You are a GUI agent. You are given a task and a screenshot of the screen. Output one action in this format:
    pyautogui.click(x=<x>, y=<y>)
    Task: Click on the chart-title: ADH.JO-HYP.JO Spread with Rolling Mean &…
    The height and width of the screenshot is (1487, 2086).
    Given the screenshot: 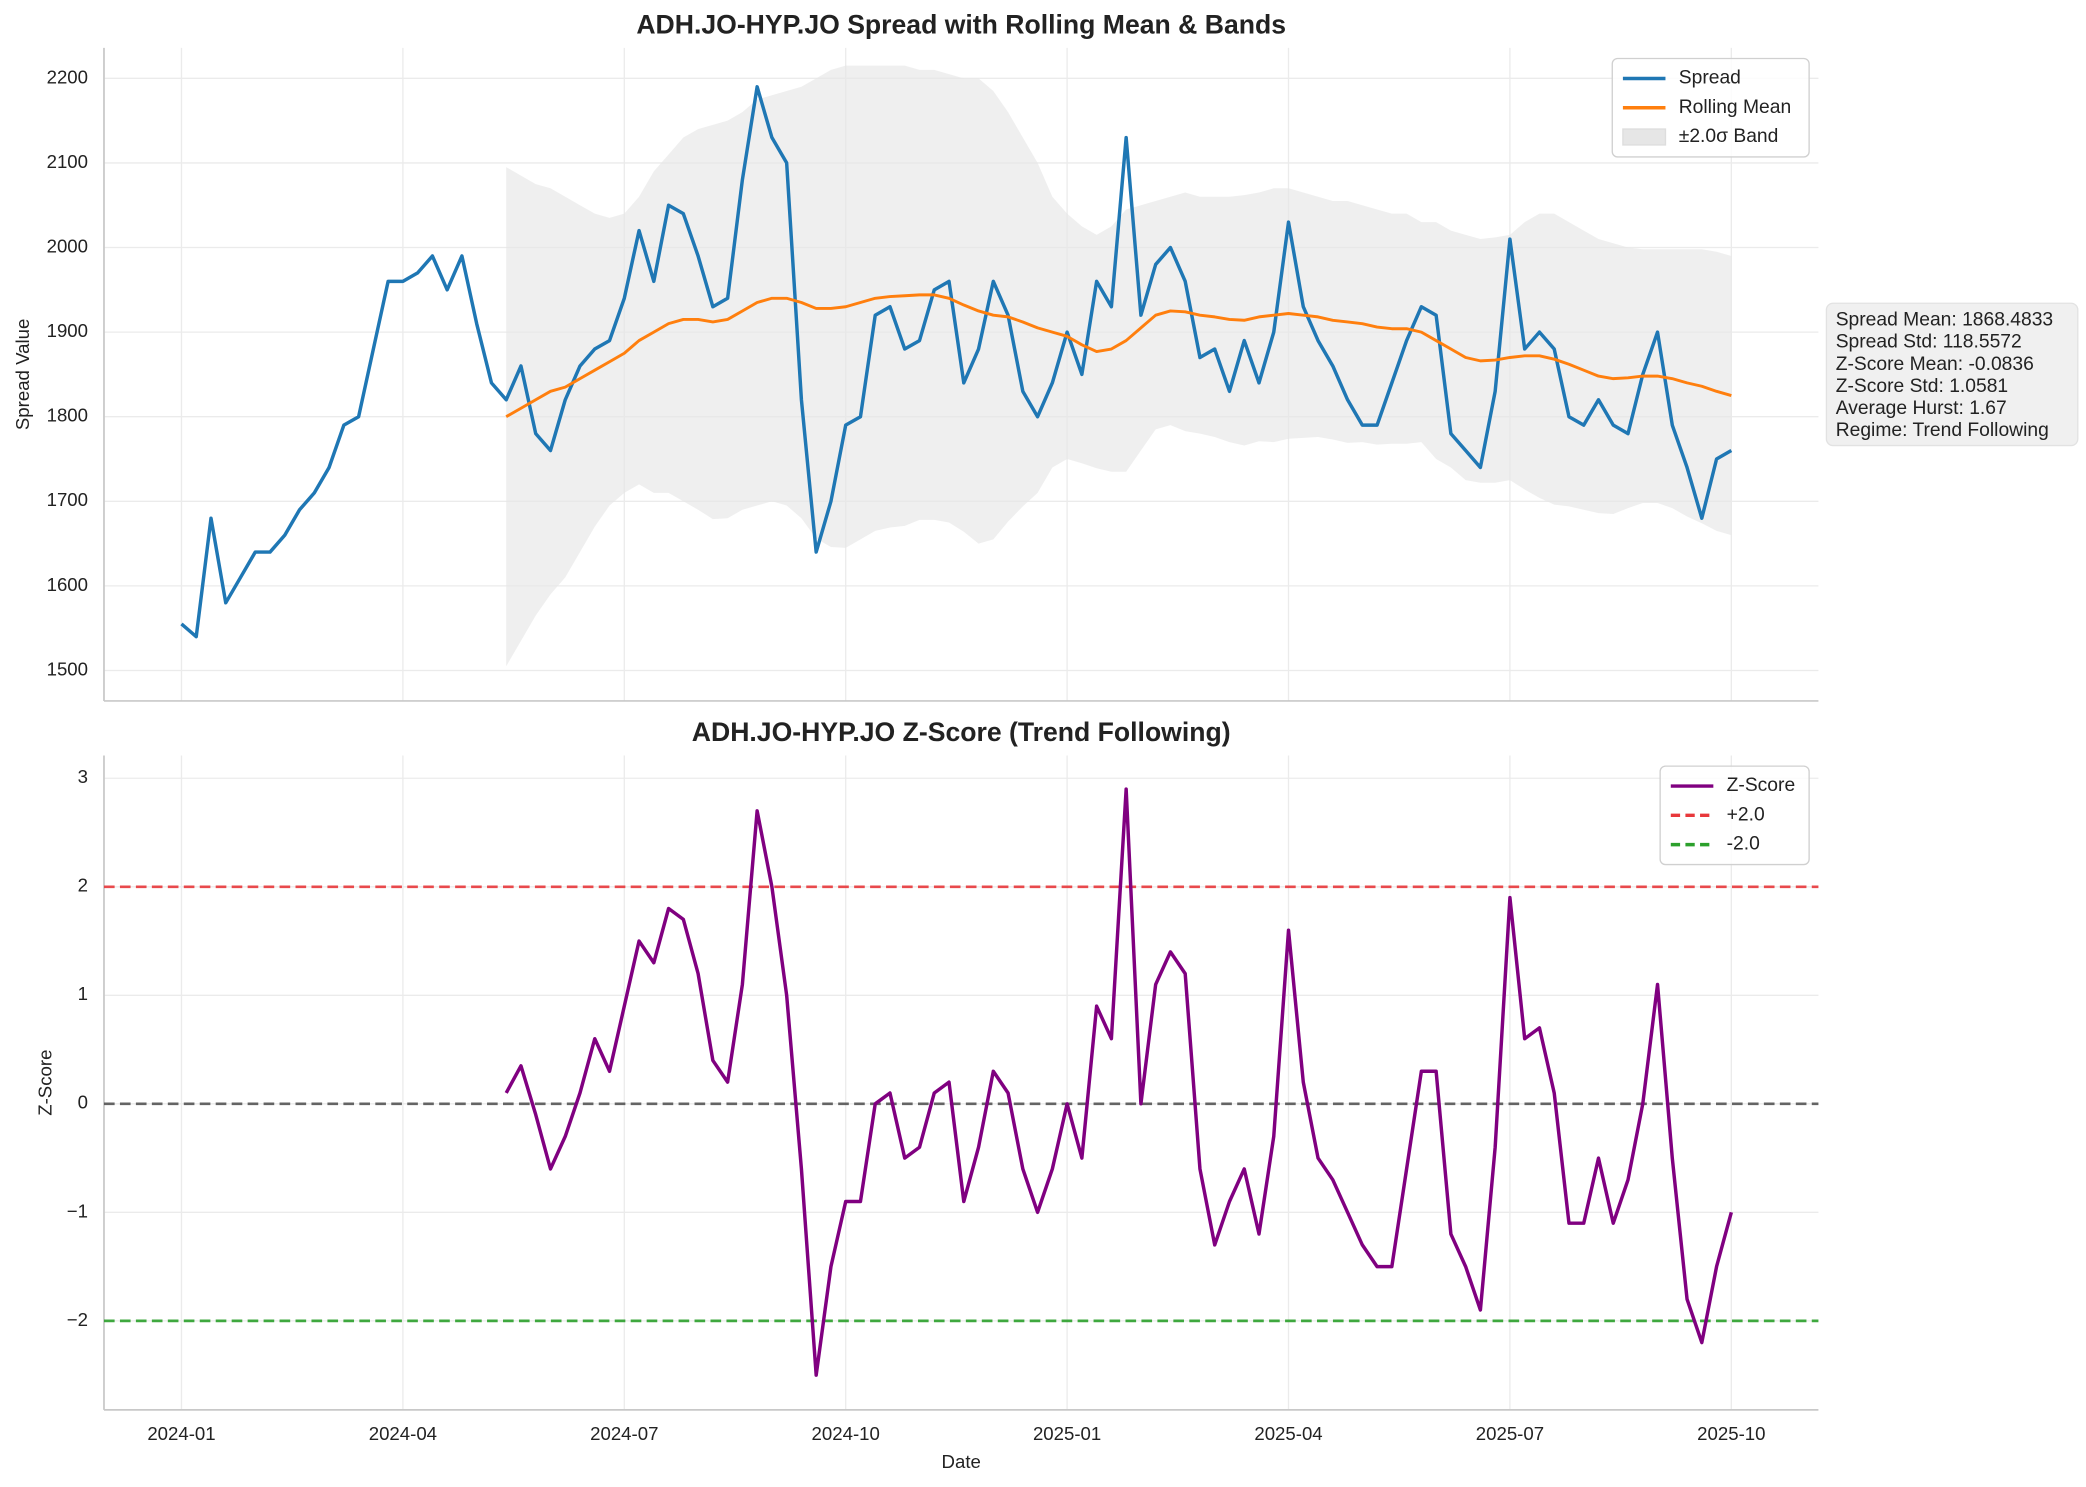 What is the action you would take?
    pyautogui.click(x=961, y=25)
    